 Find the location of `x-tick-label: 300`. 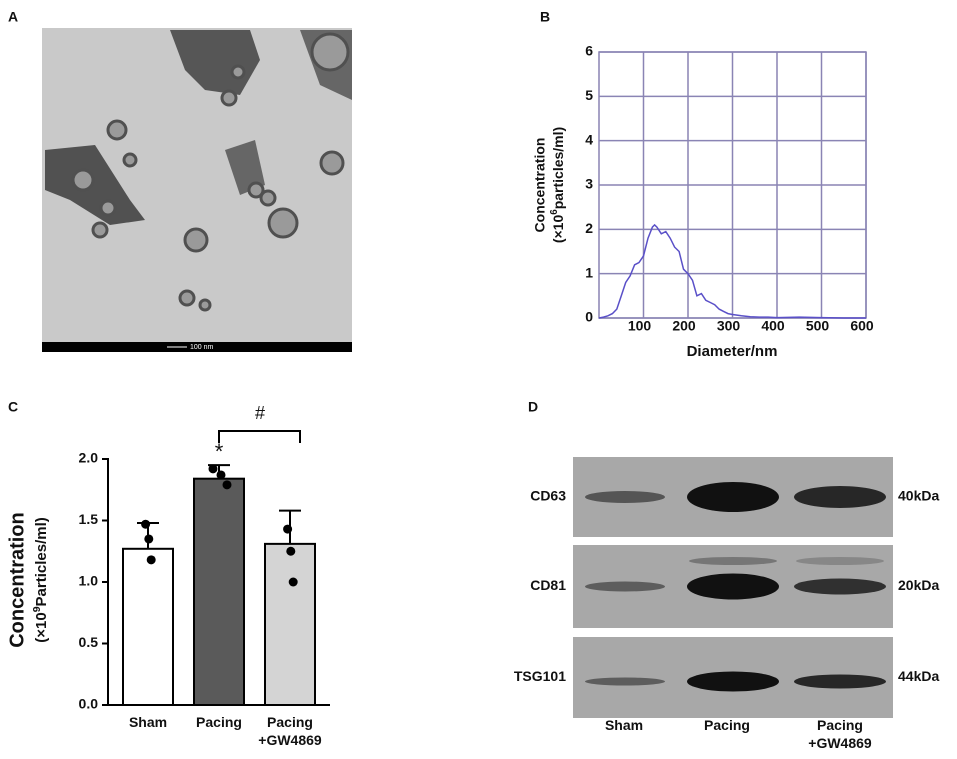

x-tick-label: 300 is located at coordinates (729, 326).